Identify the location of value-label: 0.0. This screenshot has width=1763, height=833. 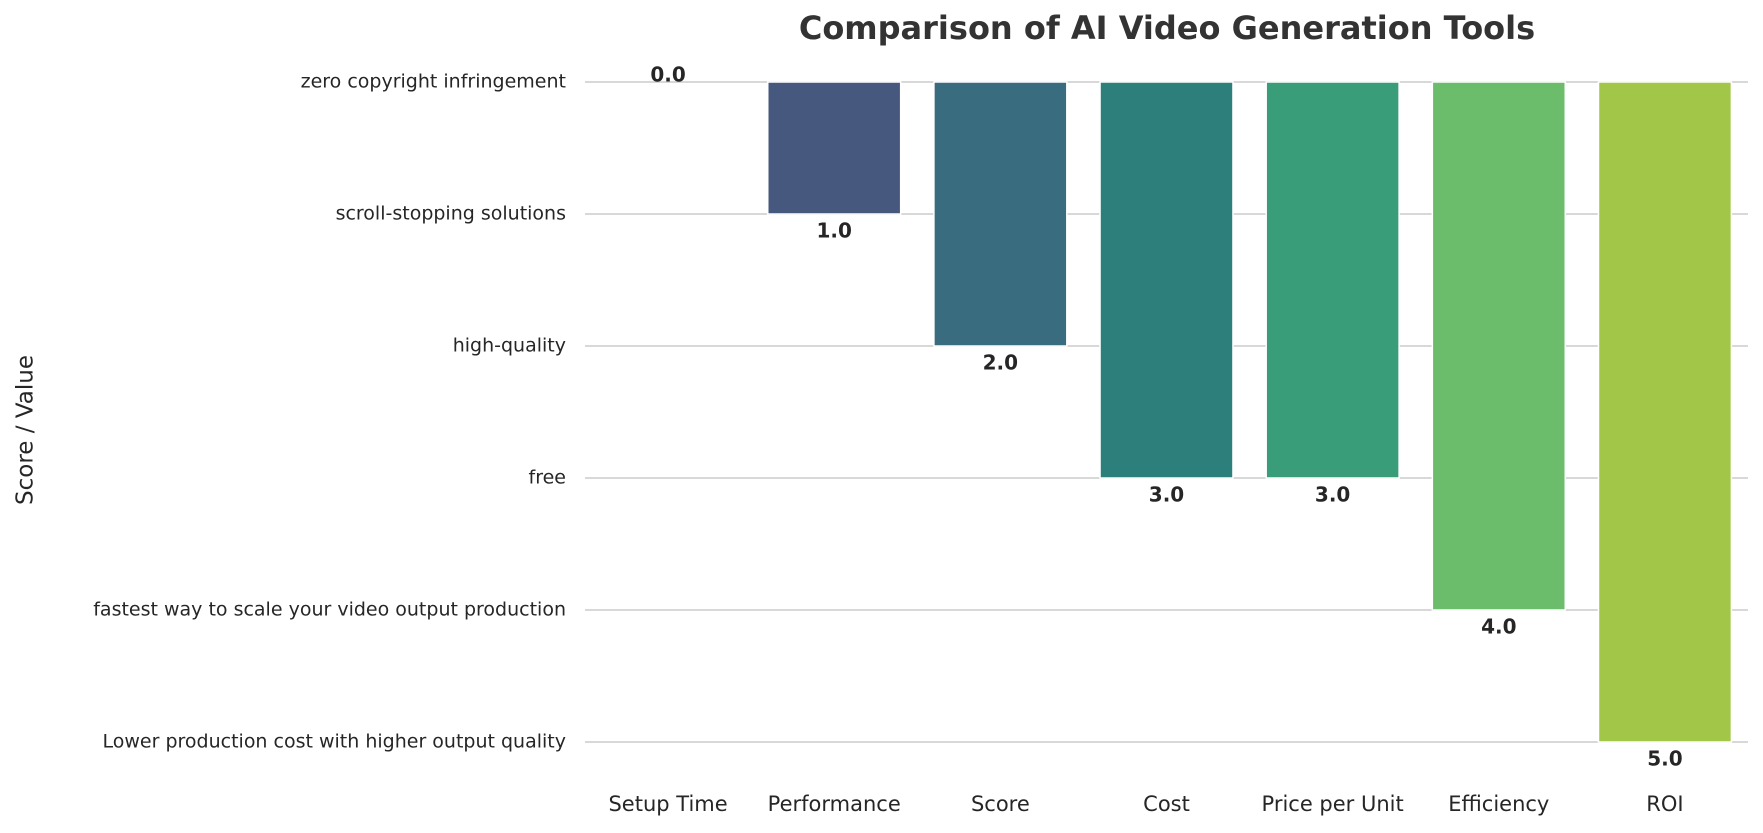
(667, 75).